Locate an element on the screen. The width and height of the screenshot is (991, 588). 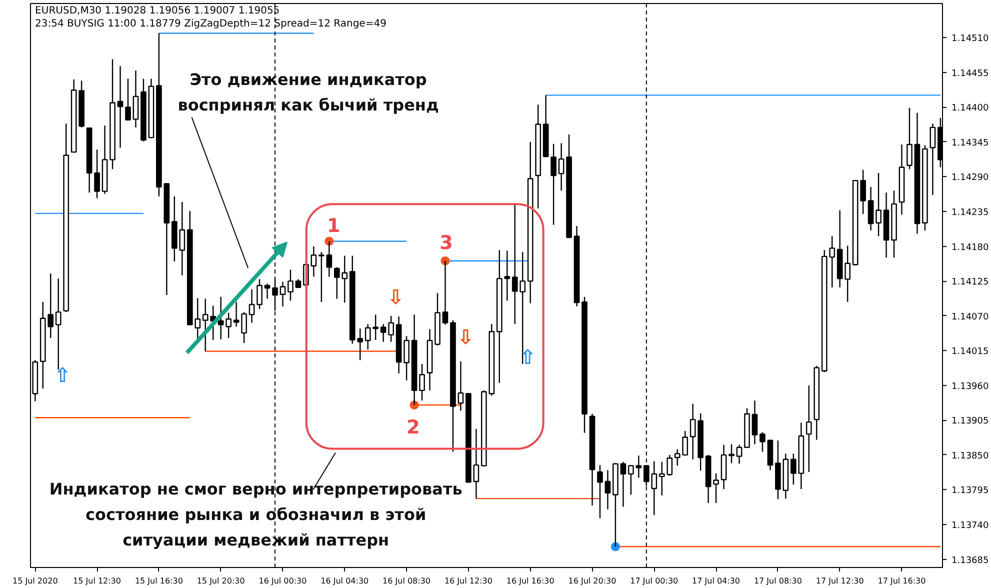
y-tick-label: 1.14400 is located at coordinates (970, 109).